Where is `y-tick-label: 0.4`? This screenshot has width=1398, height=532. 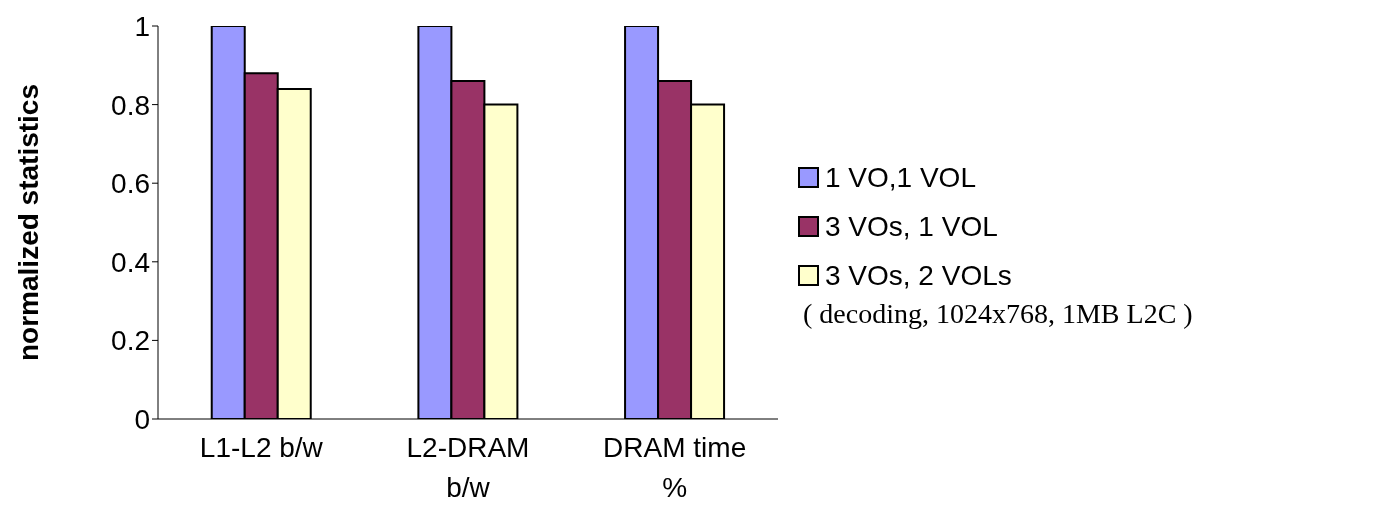
y-tick-label: 0.4 is located at coordinates (130, 262).